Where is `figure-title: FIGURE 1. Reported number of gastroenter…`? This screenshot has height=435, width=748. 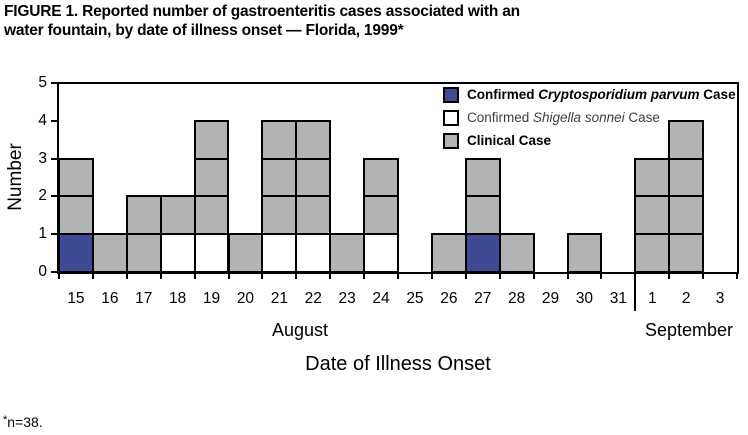
figure-title: FIGURE 1. Reported number of gastroenter… is located at coordinates (354, 21).